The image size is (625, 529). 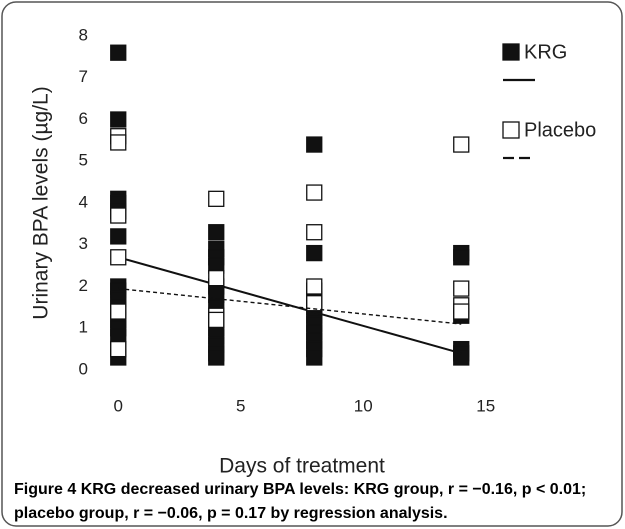 What do you see at coordinates (545, 52) in the screenshot?
I see `legend-label: KRG` at bounding box center [545, 52].